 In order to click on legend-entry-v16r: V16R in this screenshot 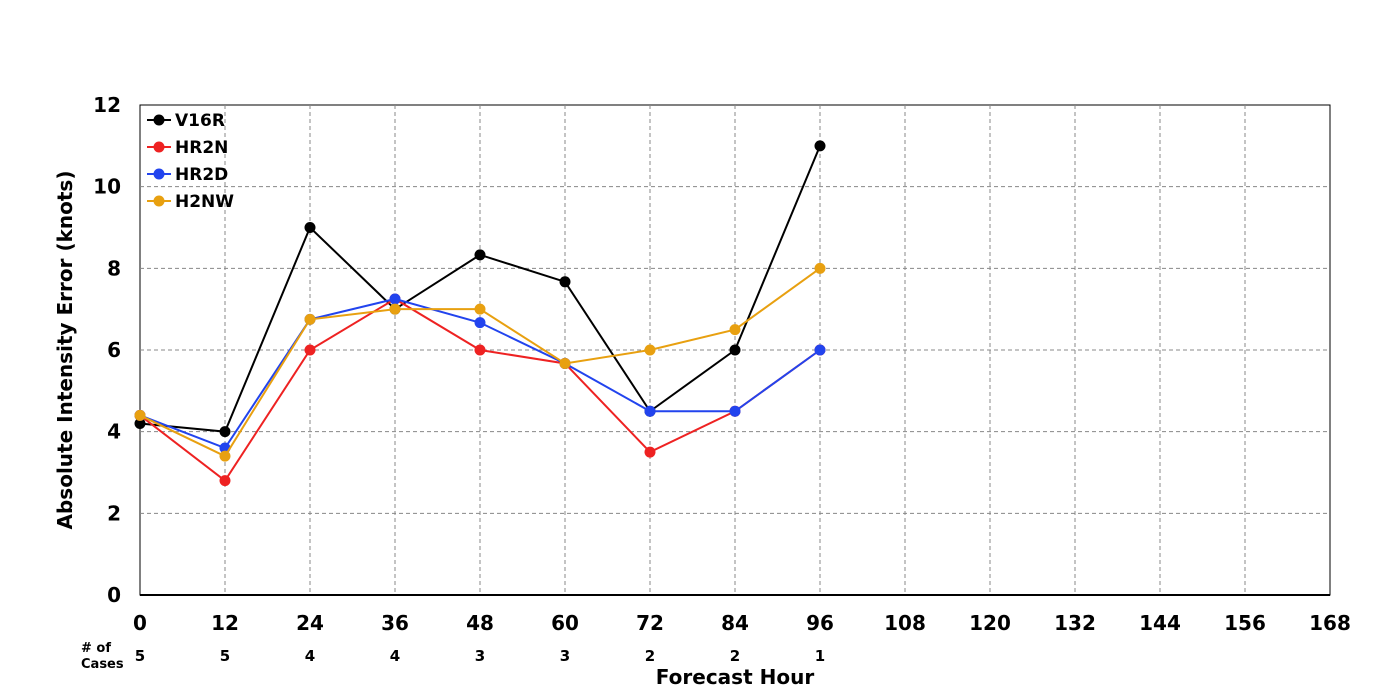, I will do `click(186, 121)`.